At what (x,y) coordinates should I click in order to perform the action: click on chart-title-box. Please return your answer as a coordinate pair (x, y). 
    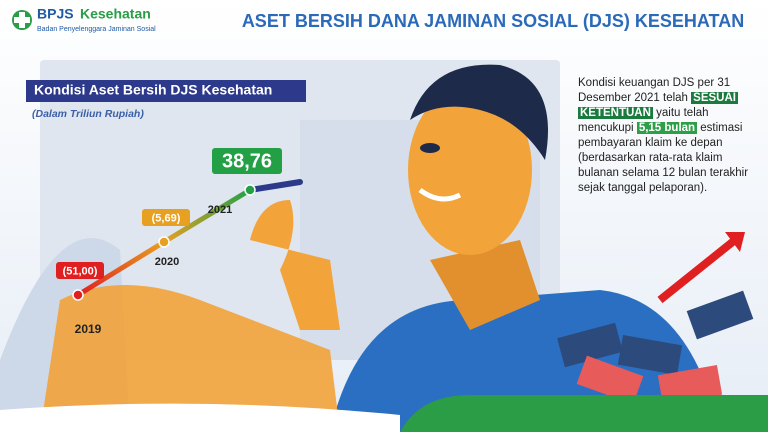
    Looking at the image, I should click on (166, 91).